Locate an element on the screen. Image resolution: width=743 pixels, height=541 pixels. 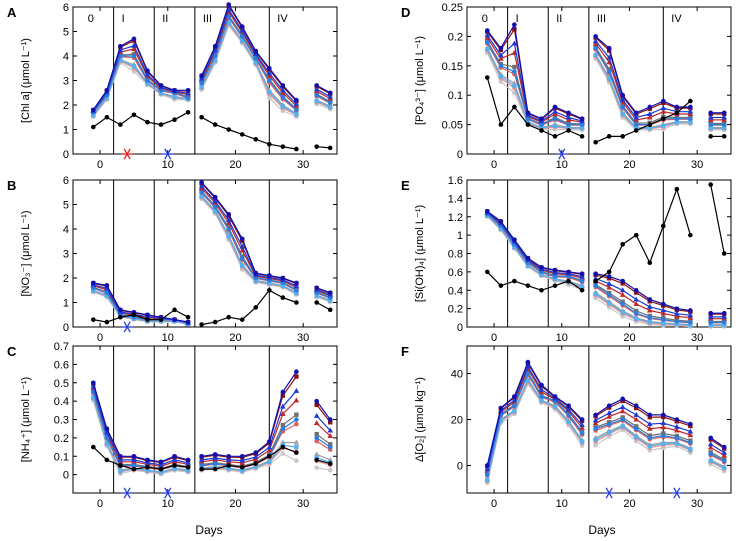
phase-label: I is located at coordinates (123, 19).